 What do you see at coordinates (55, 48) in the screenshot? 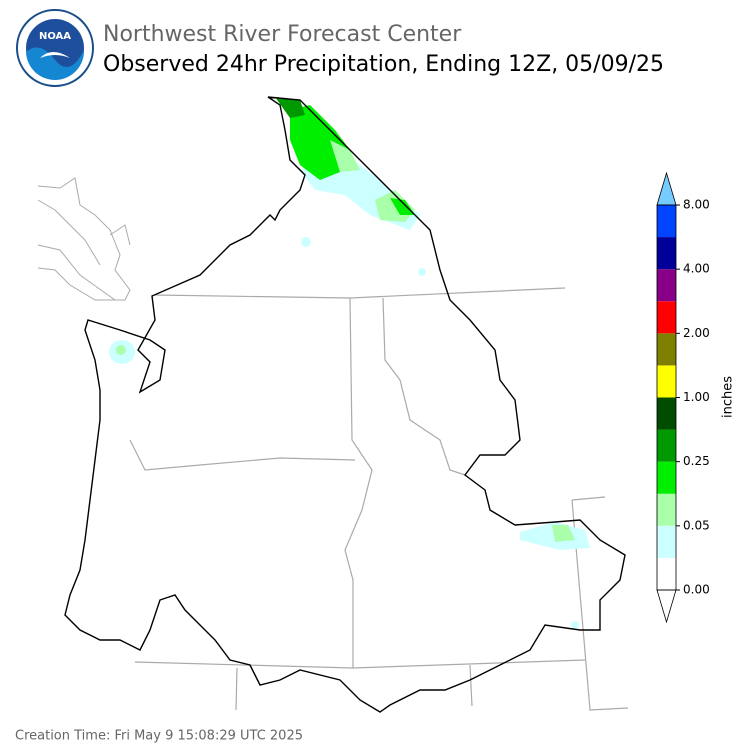
I see `noaa-logo: NOAA` at bounding box center [55, 48].